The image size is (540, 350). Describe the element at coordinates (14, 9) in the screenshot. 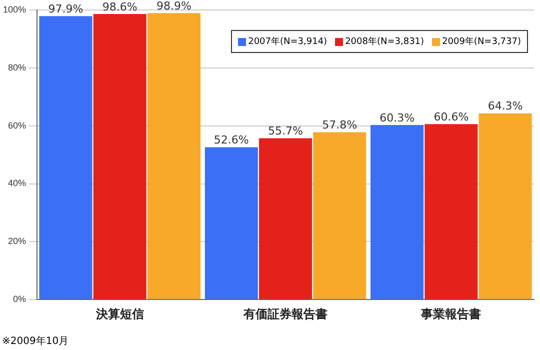

I see `y-tick-label: 100%` at that location.